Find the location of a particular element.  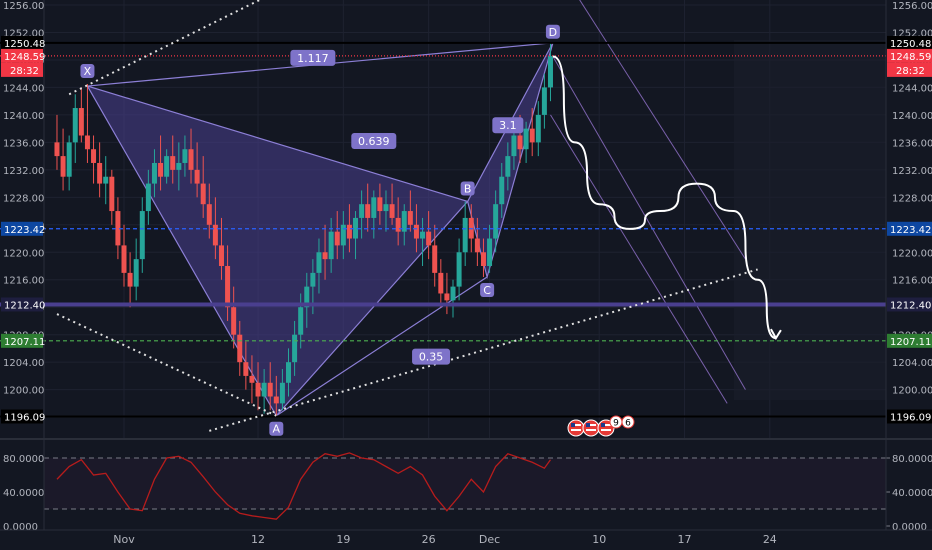

price-level-tag-left: 1207.11 is located at coordinates (23, 340).